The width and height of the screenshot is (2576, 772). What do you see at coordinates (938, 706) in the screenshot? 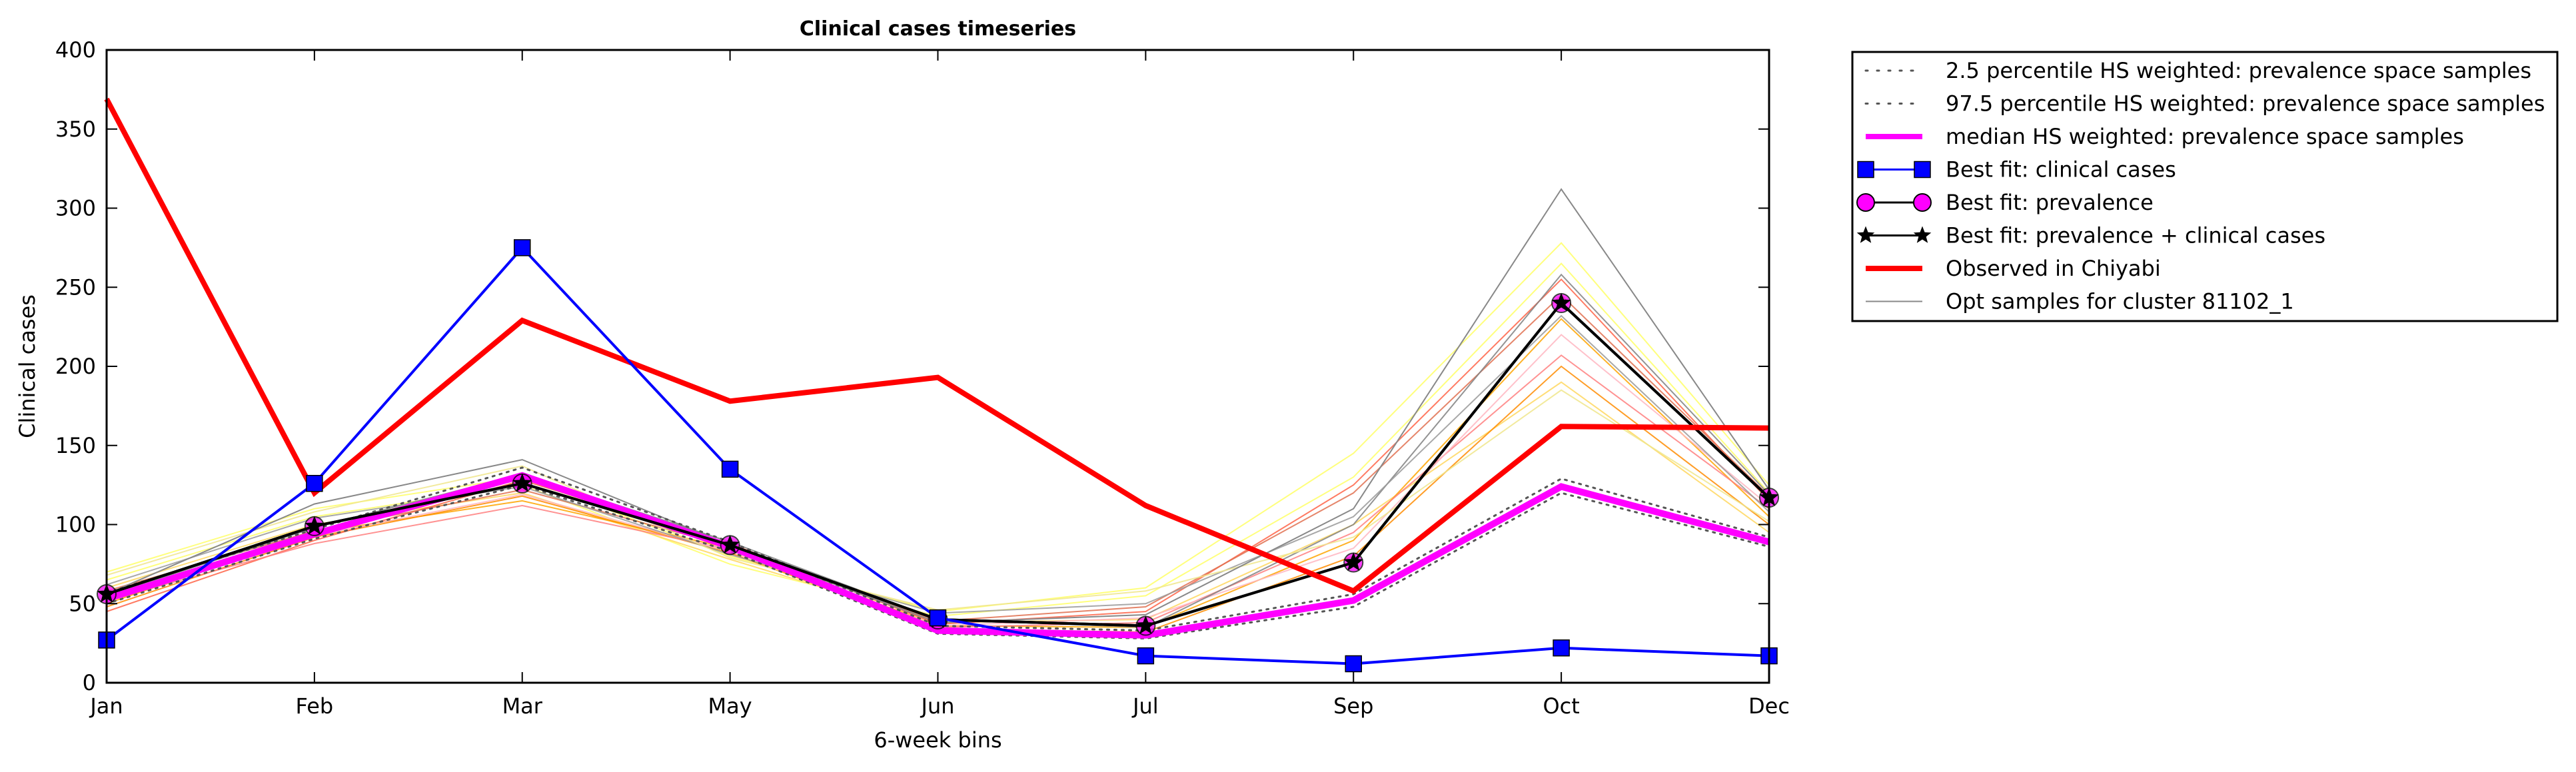
I see `x-tick-label: Jun` at bounding box center [938, 706].